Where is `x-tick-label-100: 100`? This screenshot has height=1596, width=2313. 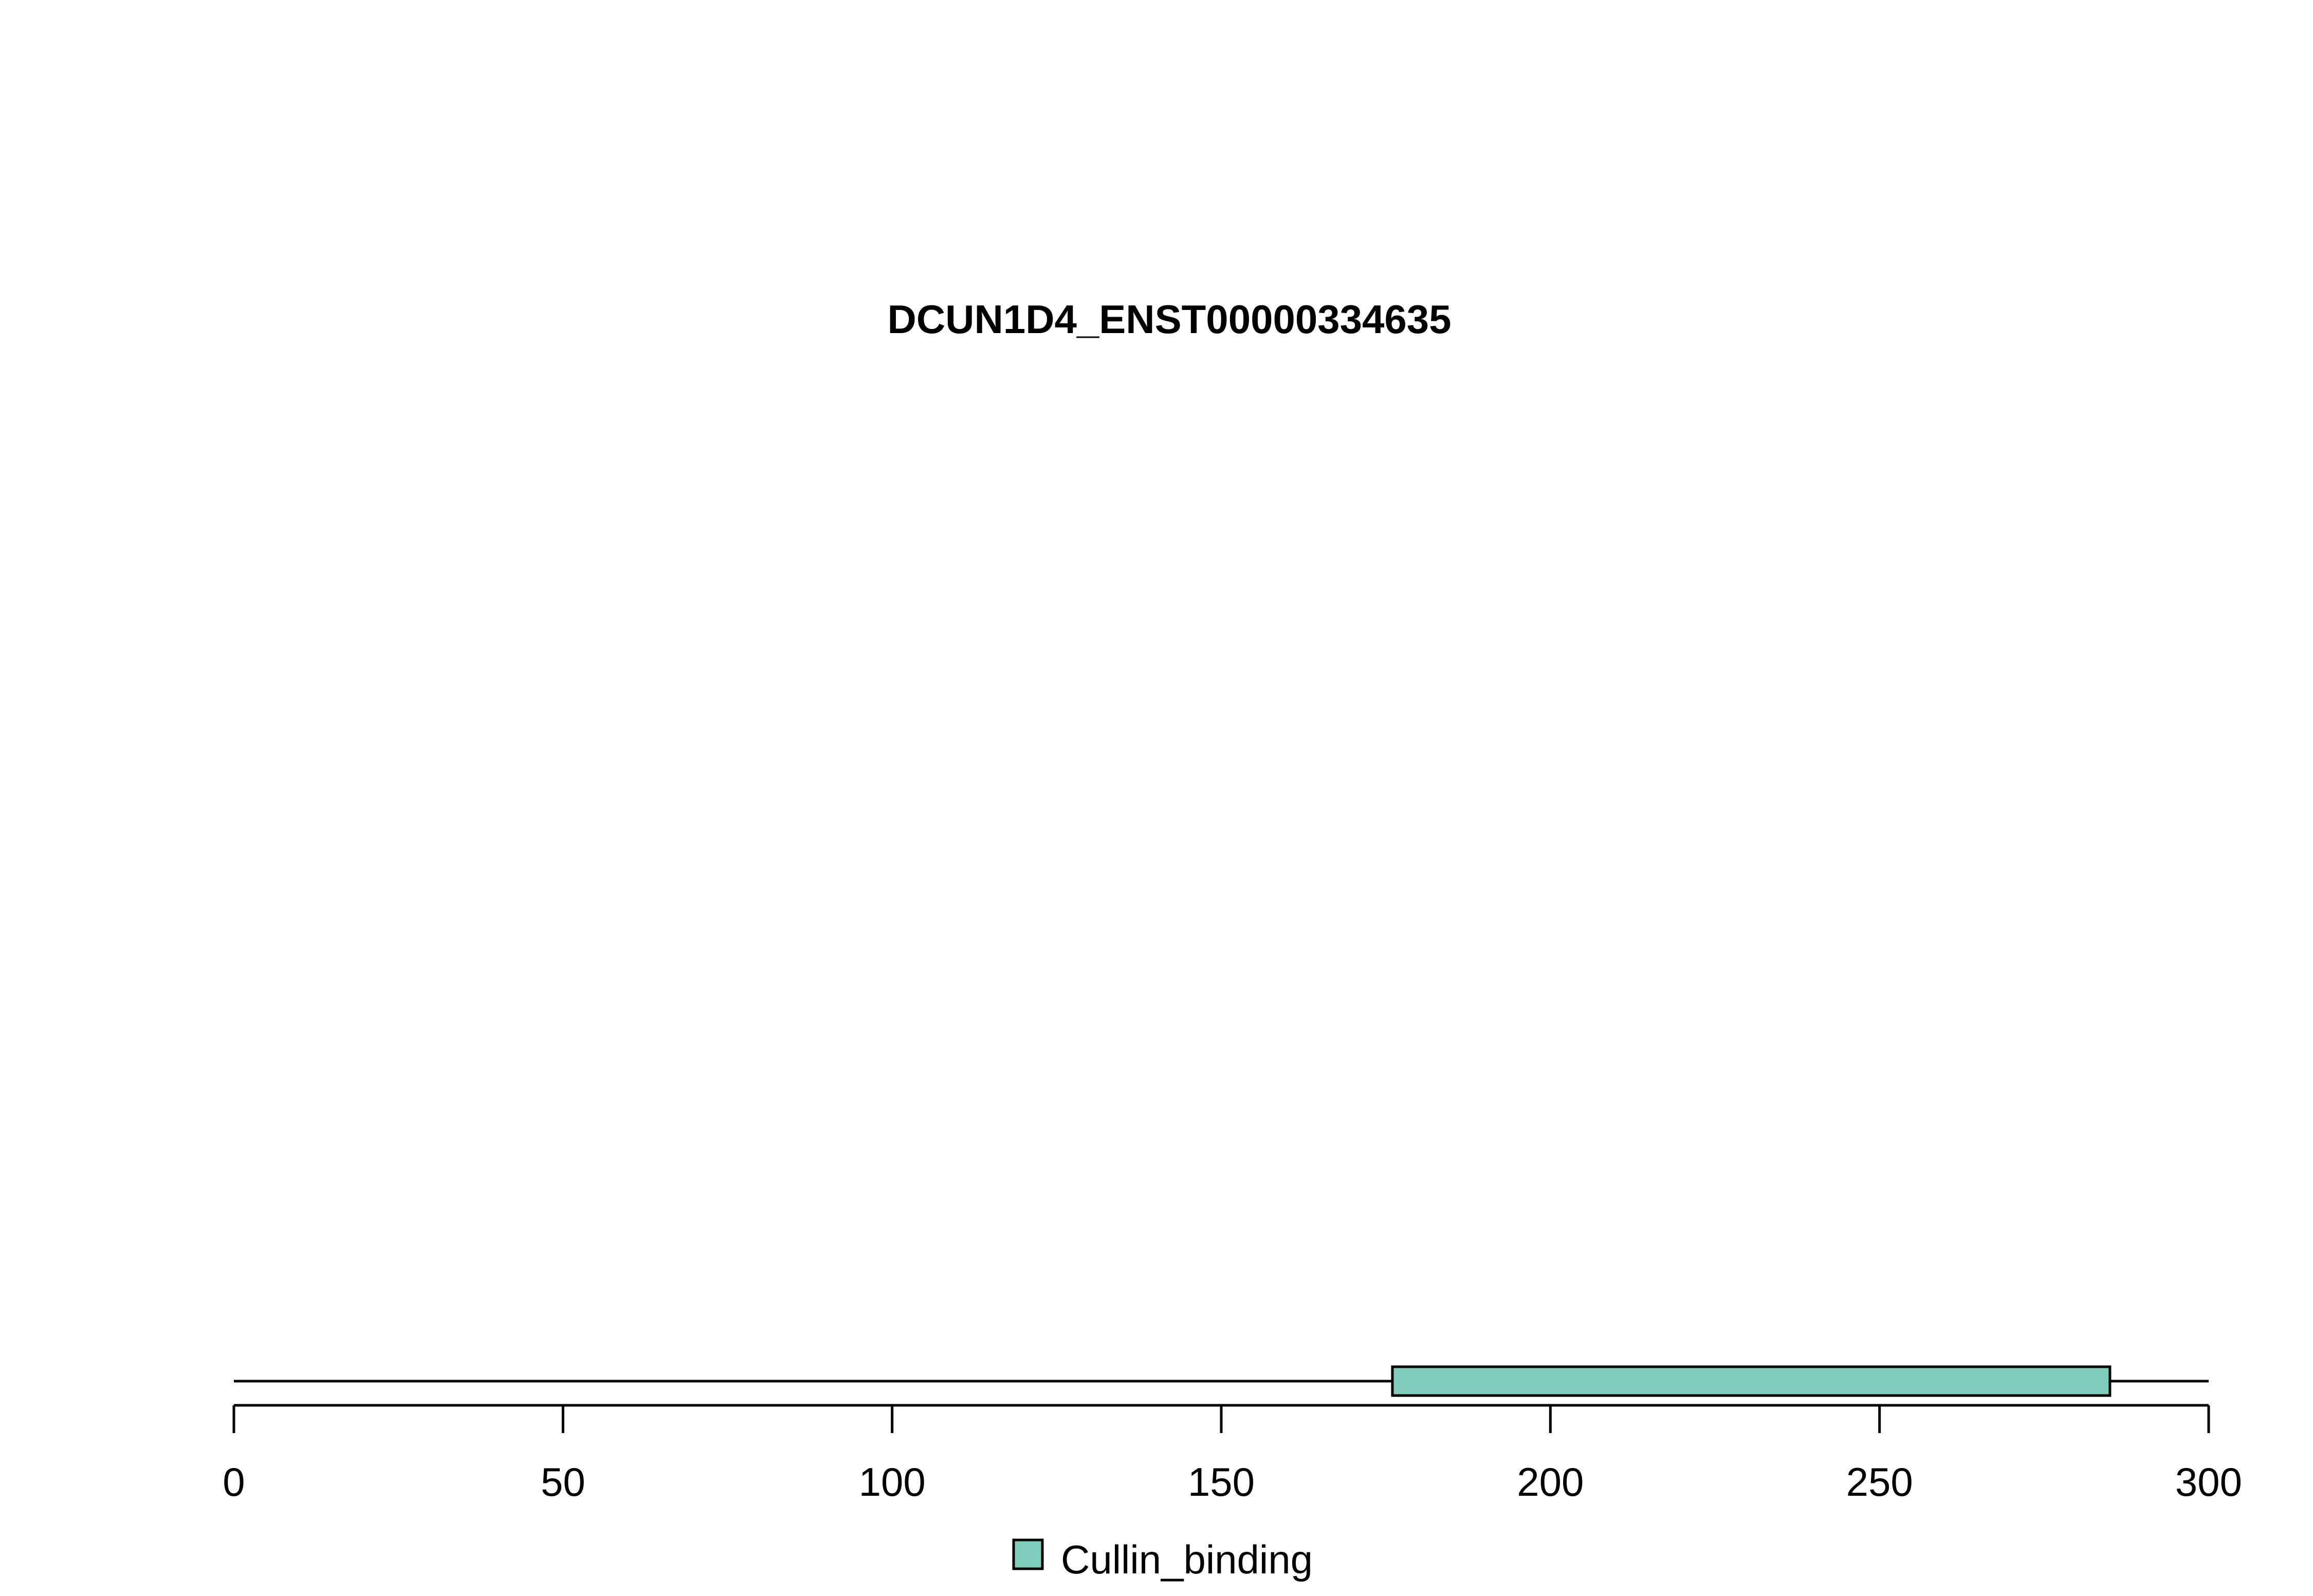 x-tick-label-100: 100 is located at coordinates (892, 1482).